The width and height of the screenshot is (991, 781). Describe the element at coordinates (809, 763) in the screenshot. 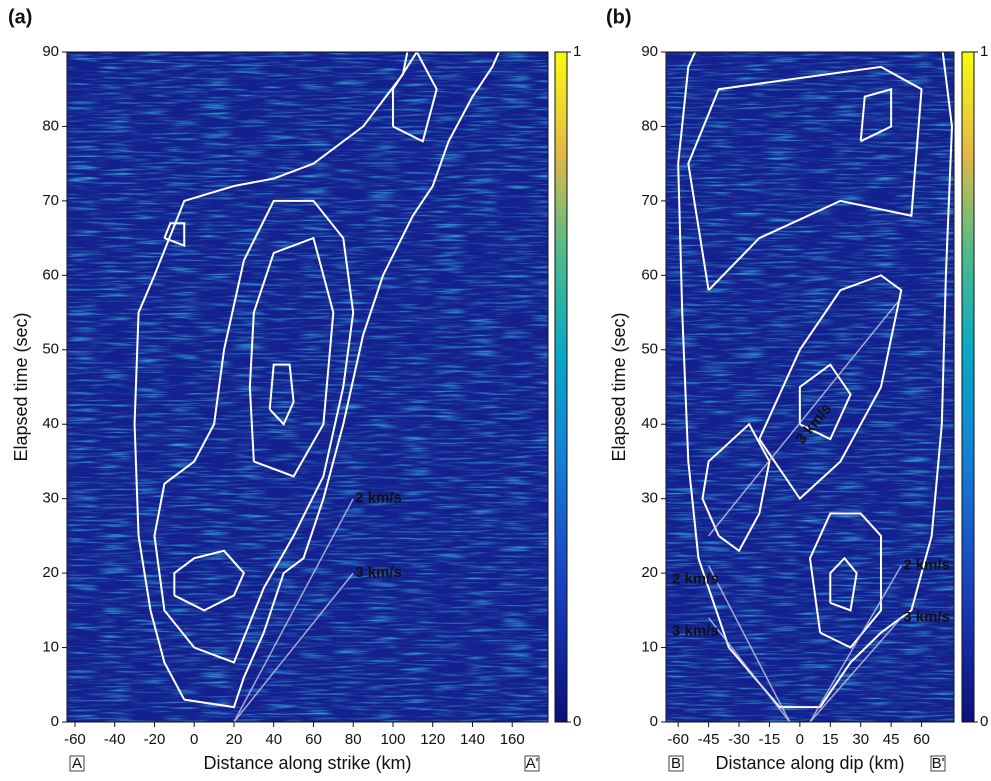

I see `x-axis-label: Distance along dip (km)` at that location.